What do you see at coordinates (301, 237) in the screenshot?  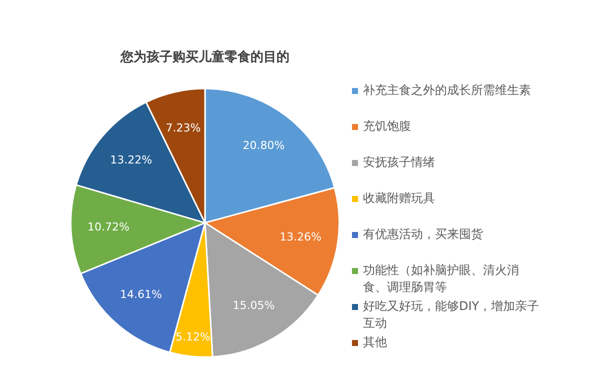 I see `data-label: 13.26%` at bounding box center [301, 237].